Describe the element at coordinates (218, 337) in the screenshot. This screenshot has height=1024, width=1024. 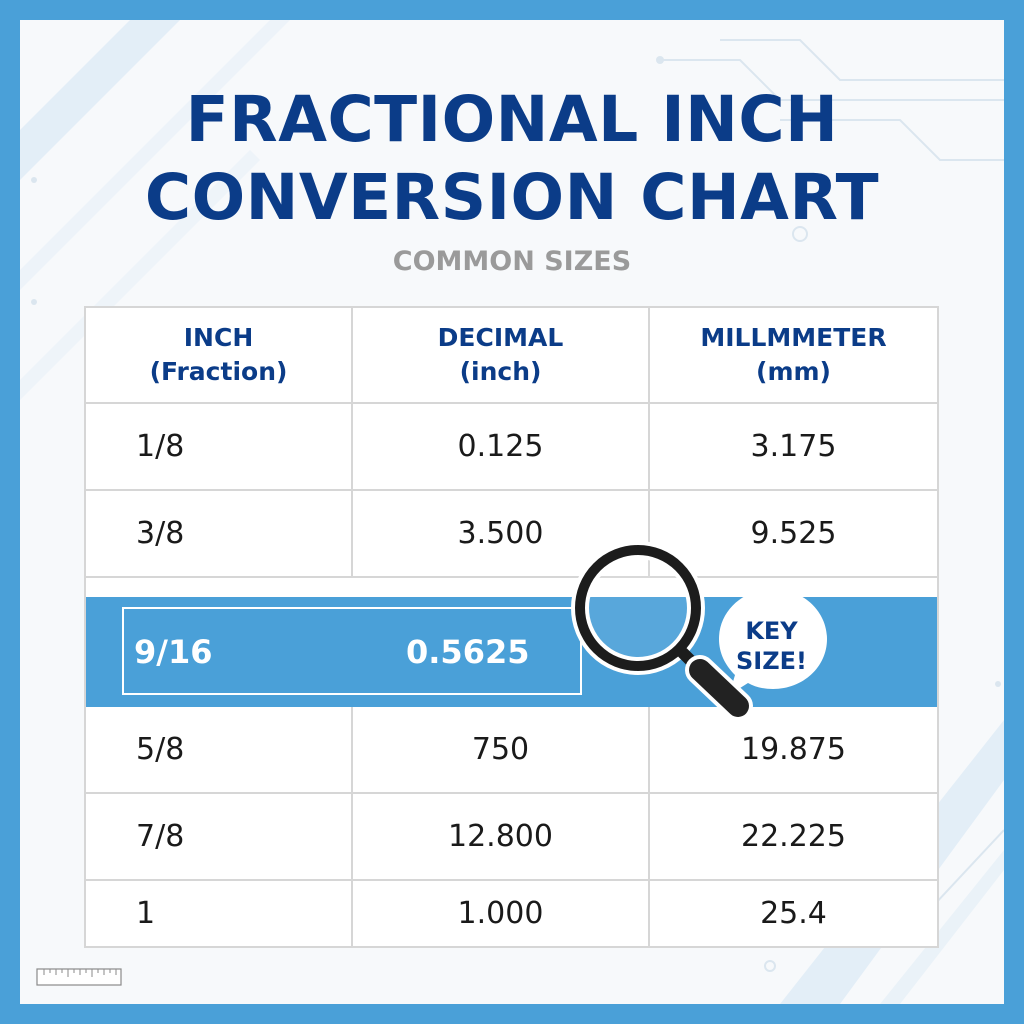
I see `header-fraction-line1: INCH` at that location.